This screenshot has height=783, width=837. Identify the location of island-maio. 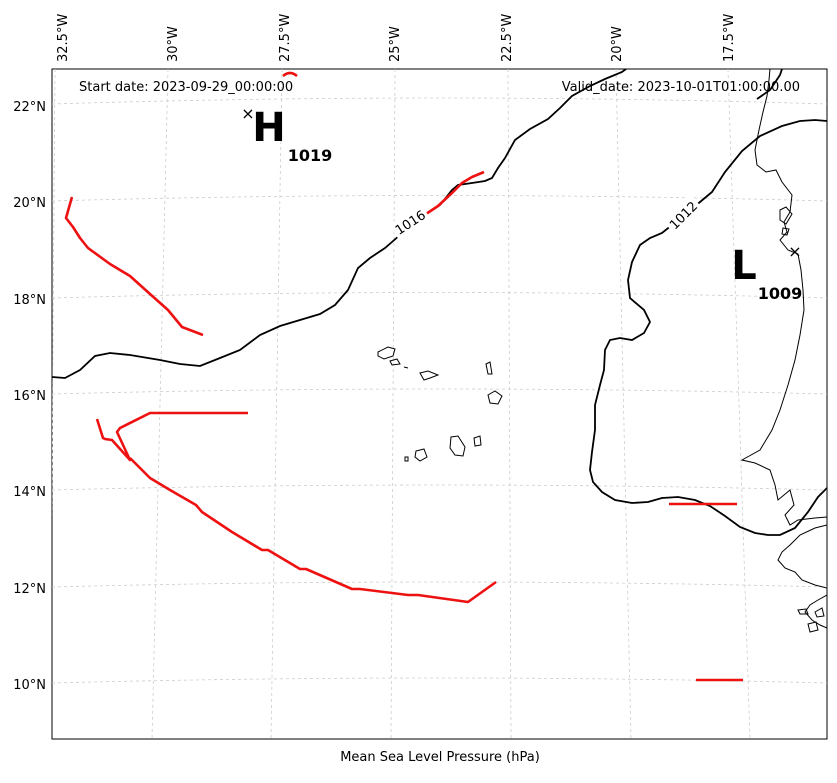
(477, 441).